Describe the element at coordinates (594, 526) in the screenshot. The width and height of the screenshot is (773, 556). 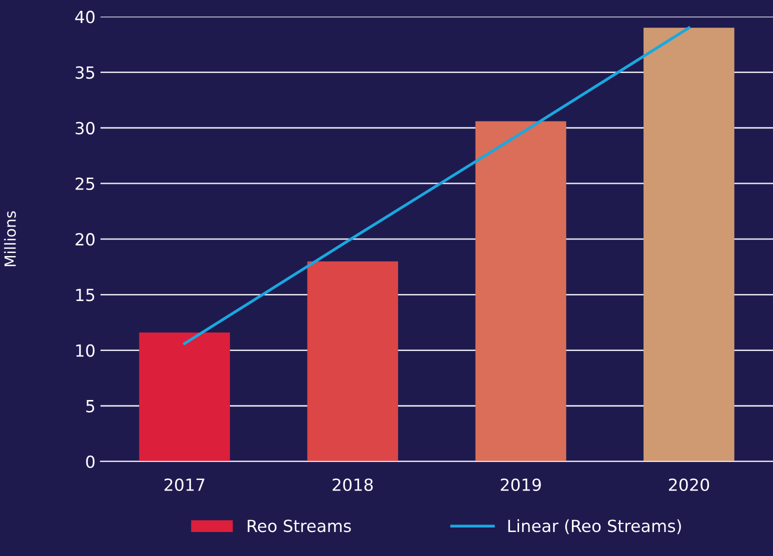
I see `legend-label: Linear (Reo Streams)` at that location.